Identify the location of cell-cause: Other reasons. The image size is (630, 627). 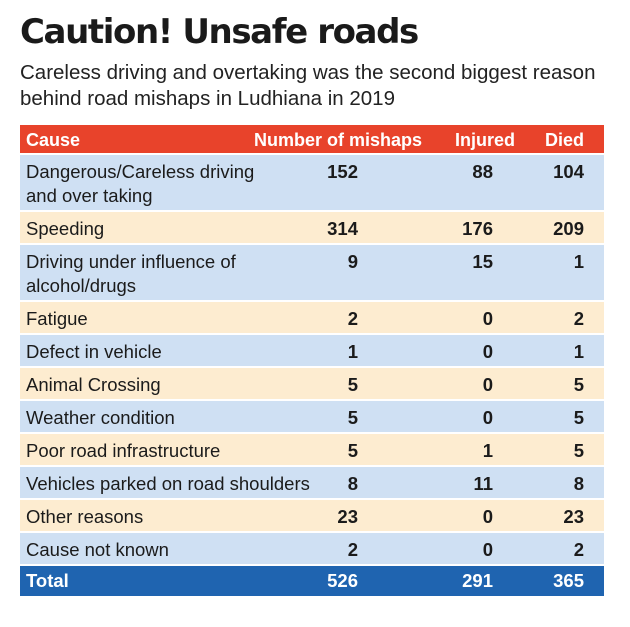
(85, 516).